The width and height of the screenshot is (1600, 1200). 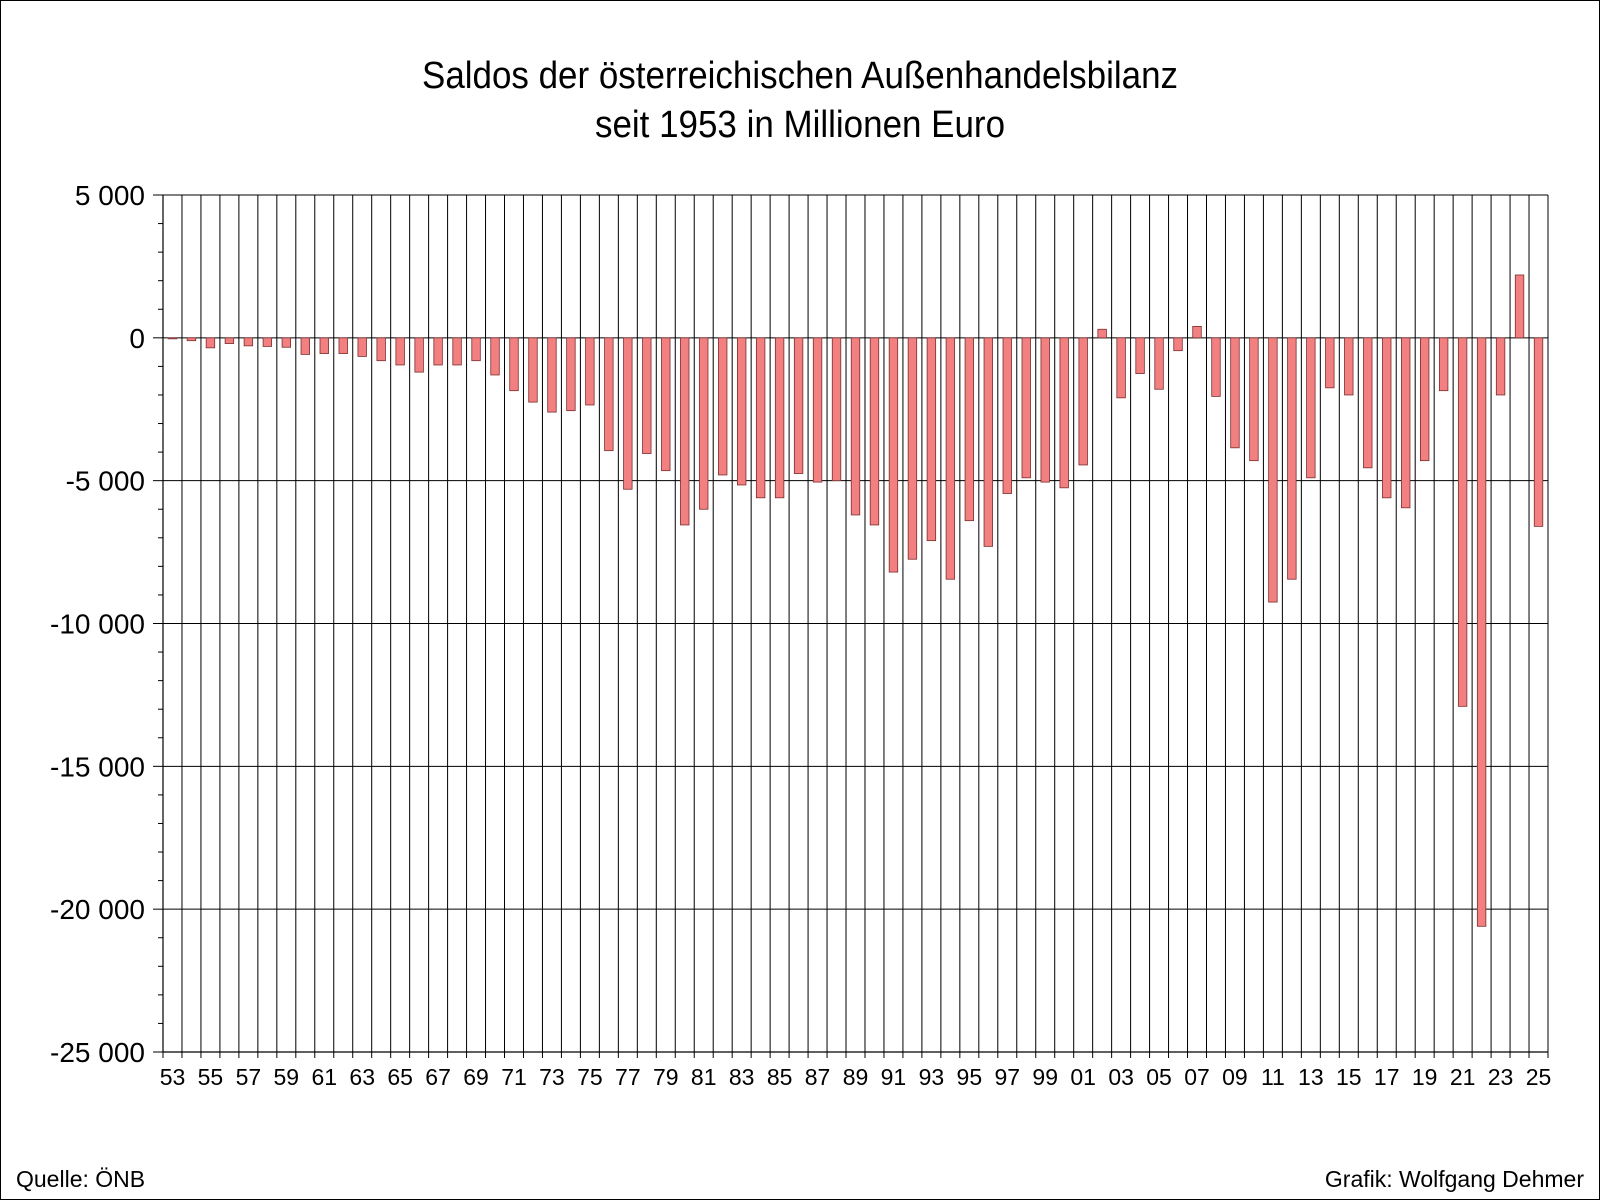 What do you see at coordinates (780, 1077) in the screenshot?
I see `x-tick-label: 85` at bounding box center [780, 1077].